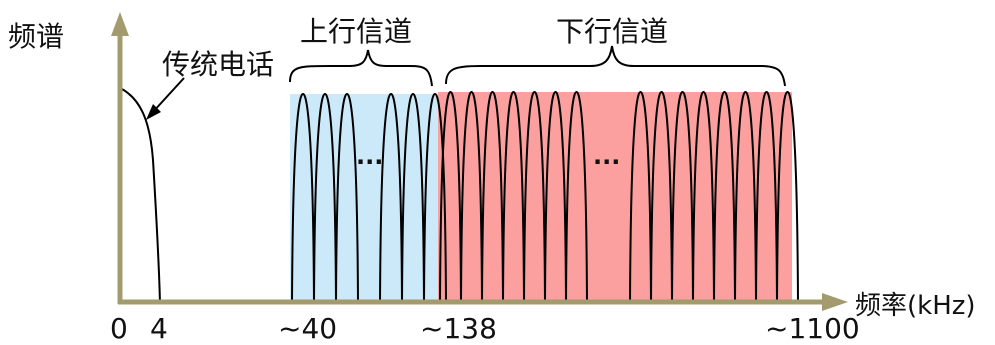 The image size is (995, 345). I want to click on upstream-label: 上行信道, so click(356, 31).